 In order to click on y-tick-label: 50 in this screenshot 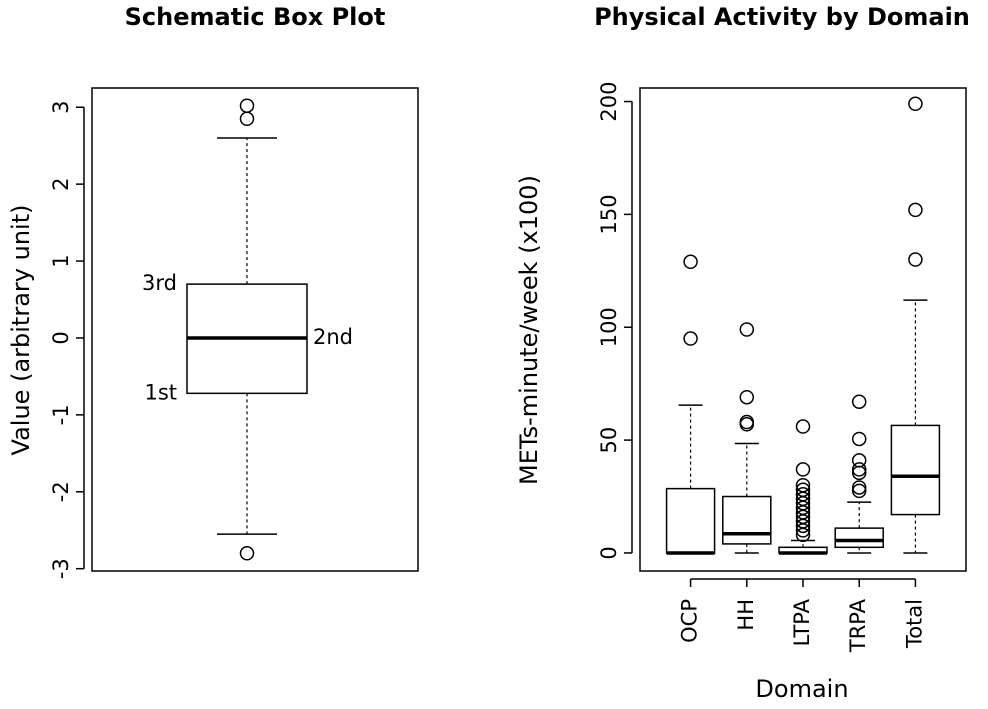, I will do `click(609, 440)`.